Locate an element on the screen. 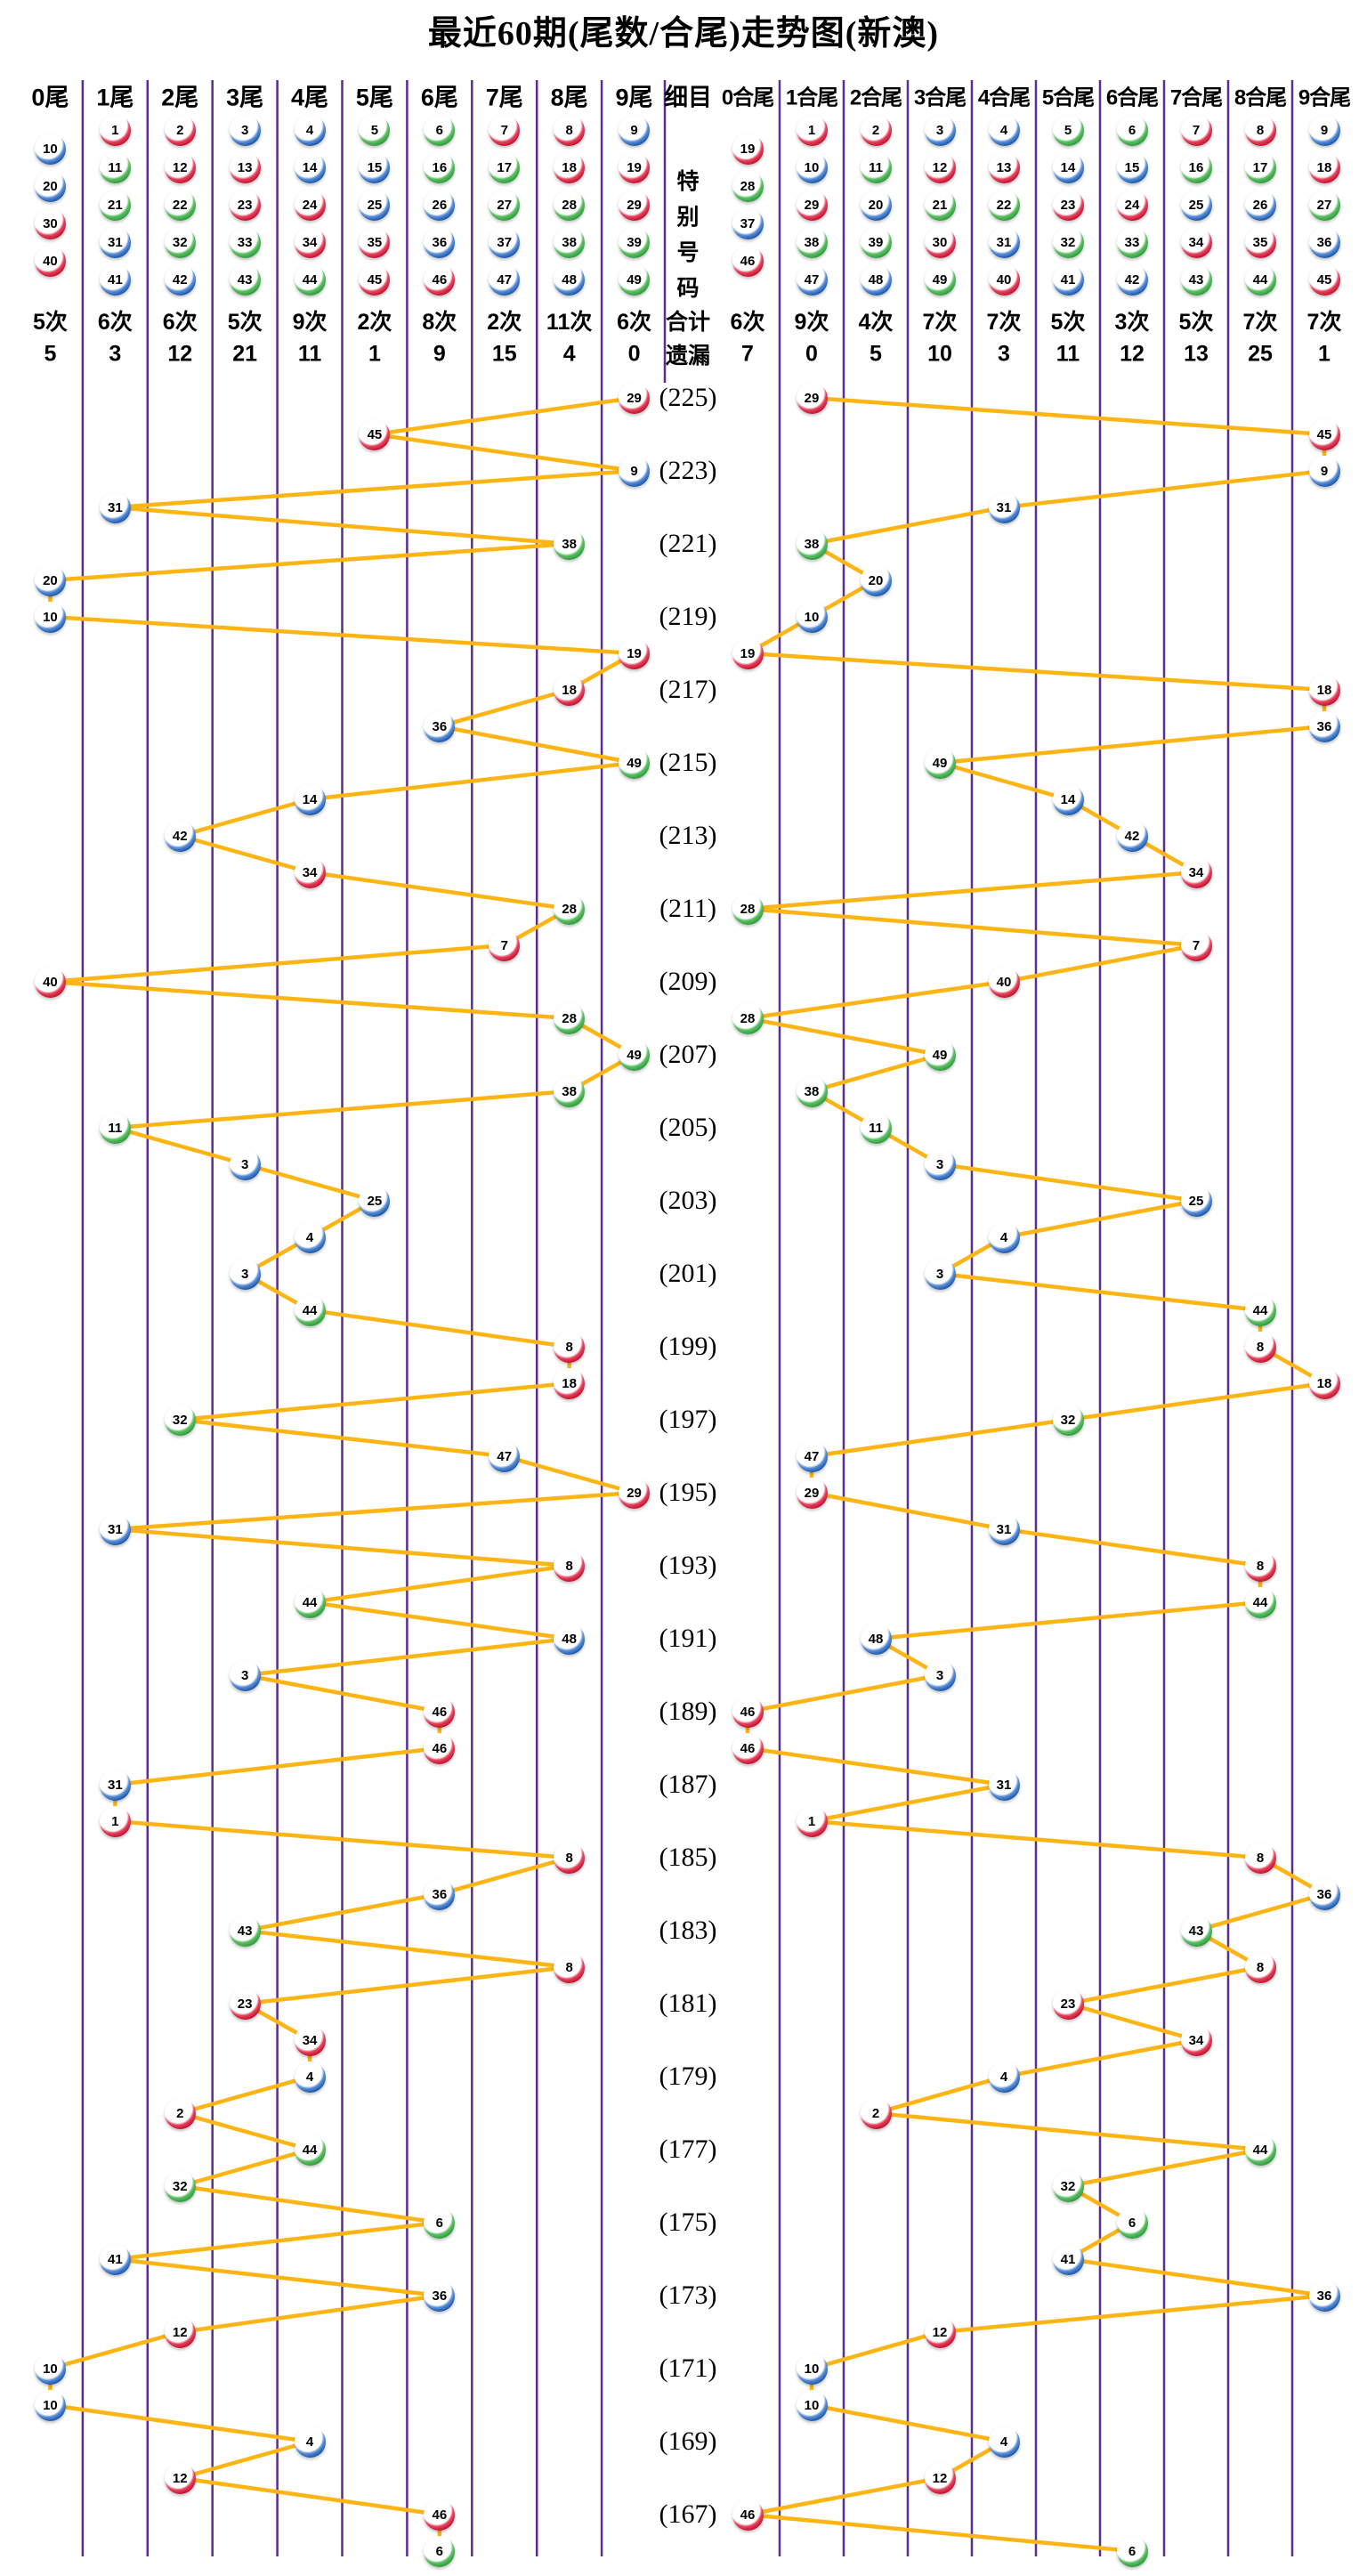 This screenshot has height=2576, width=1367. period-label: (185) is located at coordinates (688, 1858).